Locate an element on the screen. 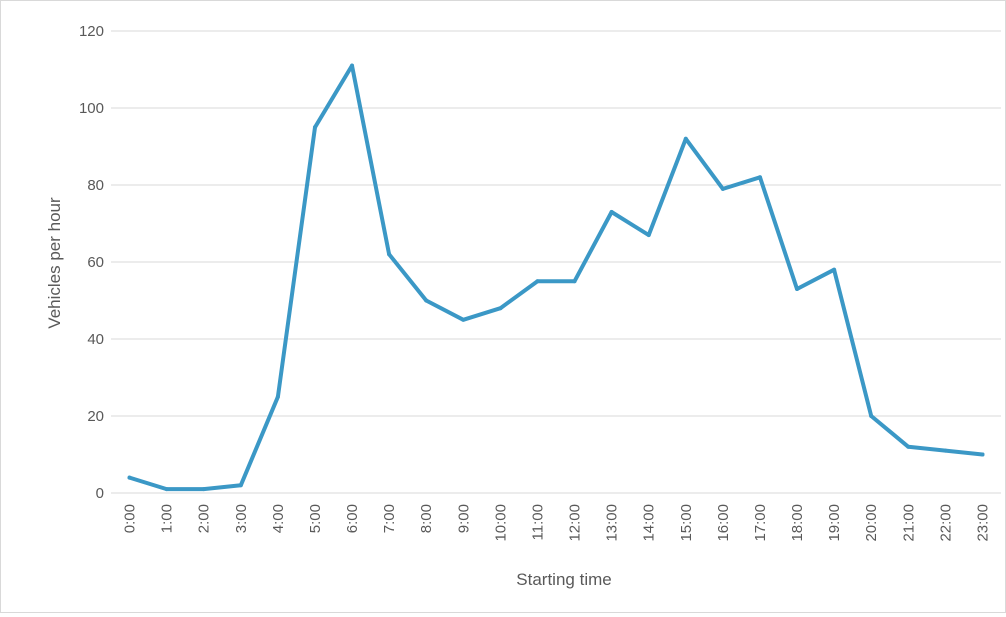 Image resolution: width=1006 pixels, height=617 pixels. x-tick-label-11-00: 11:00 is located at coordinates (537, 522).